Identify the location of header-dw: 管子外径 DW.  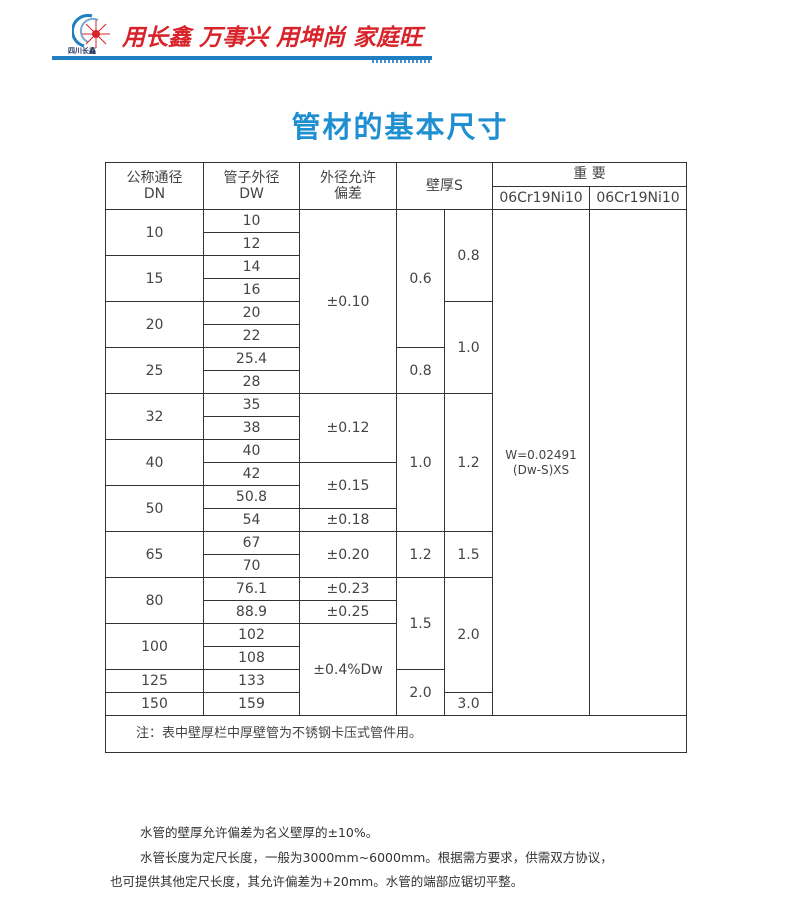
(251, 186).